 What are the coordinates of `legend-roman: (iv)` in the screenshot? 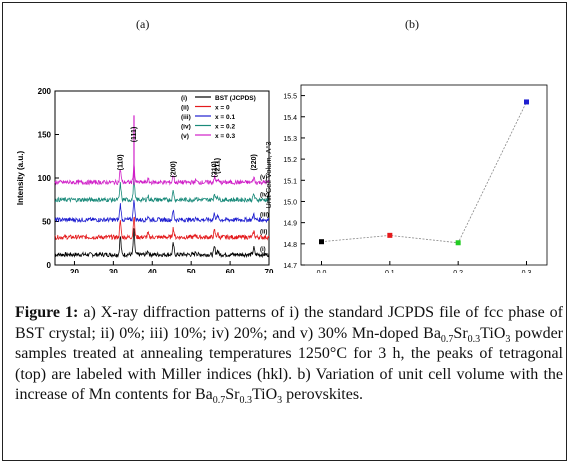 It's located at (186, 127).